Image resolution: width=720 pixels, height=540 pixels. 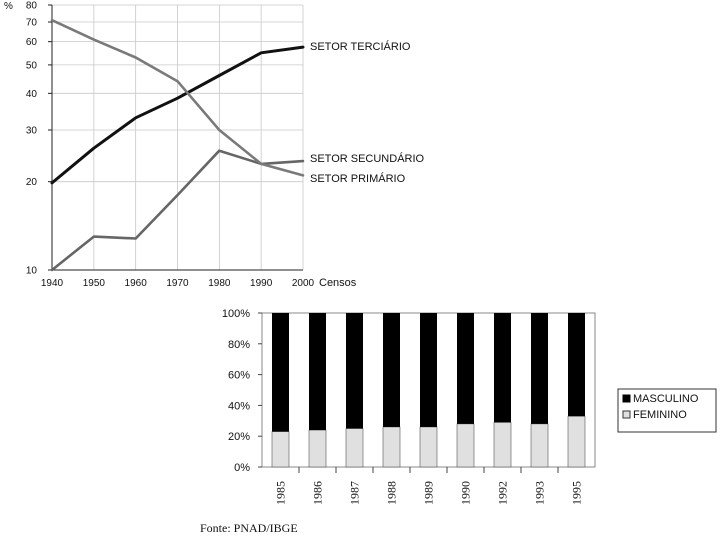 What do you see at coordinates (32, 6) in the screenshot?
I see `y-tick-label: 80` at bounding box center [32, 6].